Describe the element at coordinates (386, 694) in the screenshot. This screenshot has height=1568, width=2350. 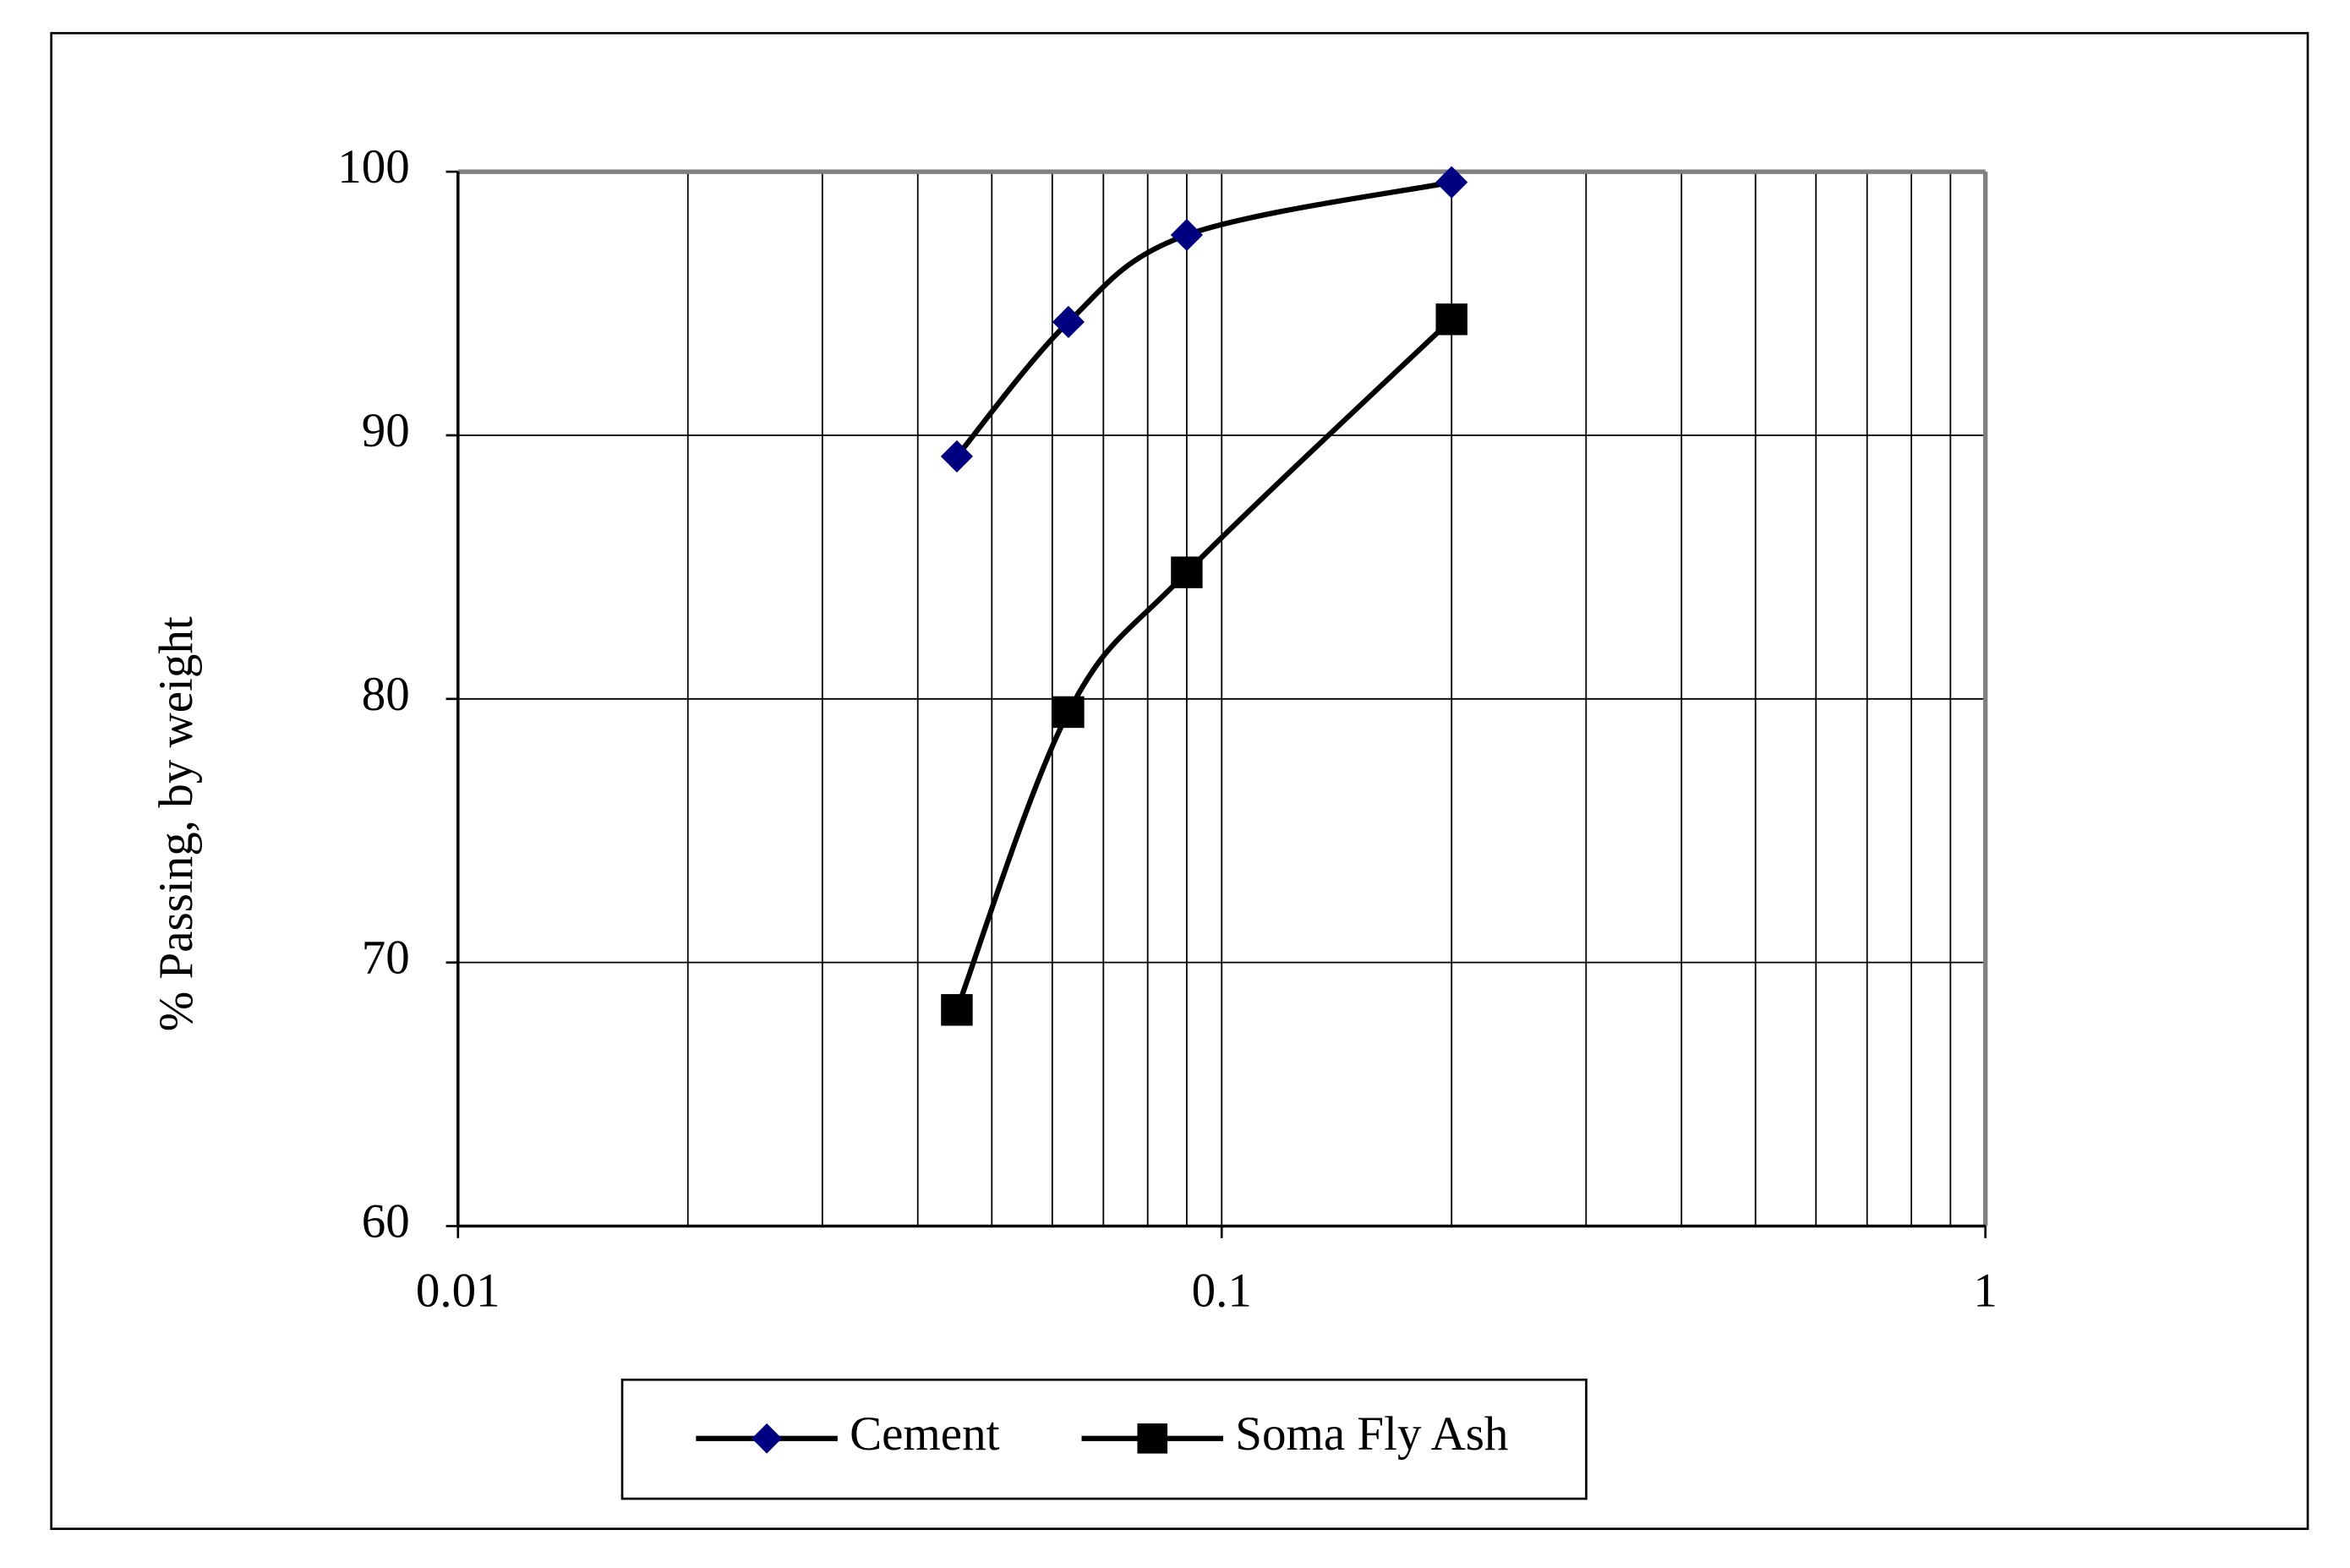
I see `y-tick-label: 80` at that location.